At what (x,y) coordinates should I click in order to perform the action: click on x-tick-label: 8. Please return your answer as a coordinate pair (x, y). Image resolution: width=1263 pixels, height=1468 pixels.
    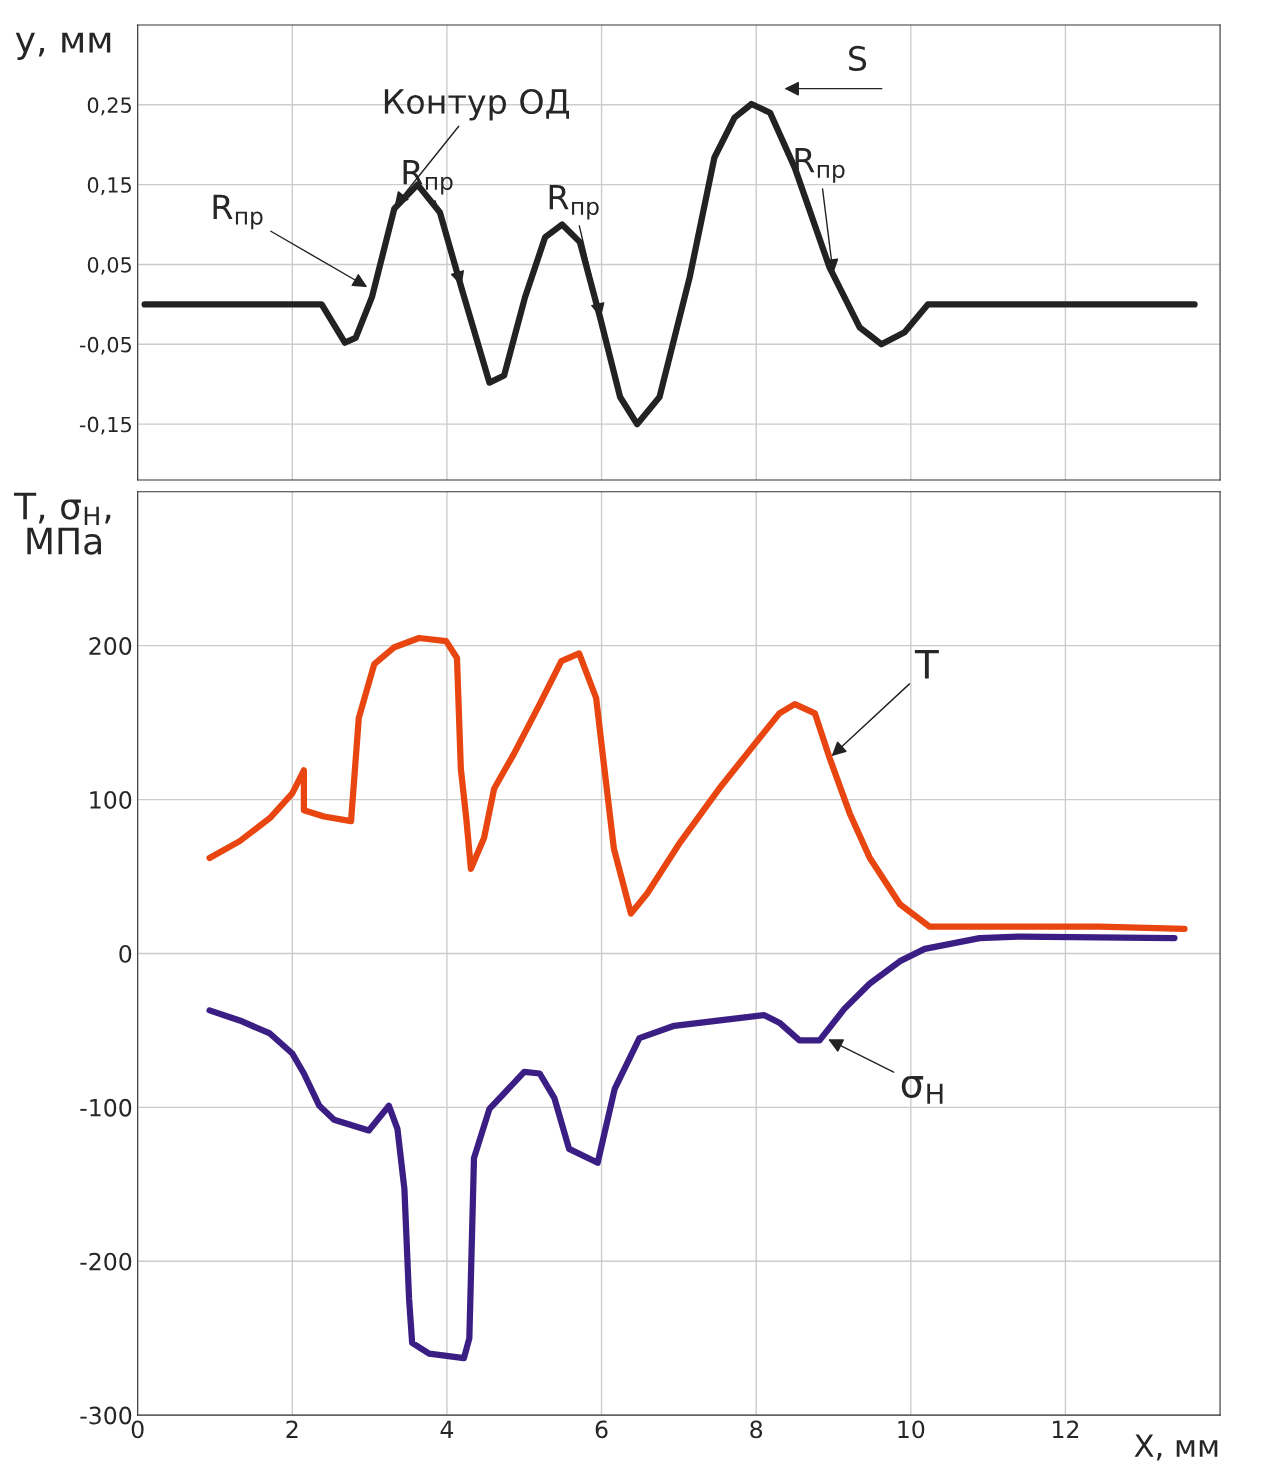
    Looking at the image, I should click on (756, 1429).